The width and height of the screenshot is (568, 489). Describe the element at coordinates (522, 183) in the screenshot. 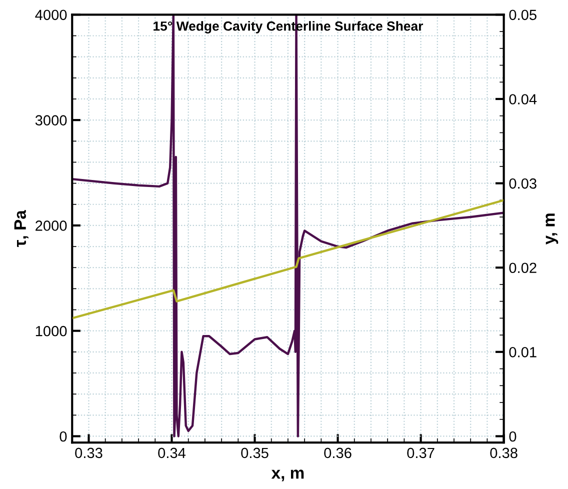

I see `y2-tick-label: 0.03` at that location.